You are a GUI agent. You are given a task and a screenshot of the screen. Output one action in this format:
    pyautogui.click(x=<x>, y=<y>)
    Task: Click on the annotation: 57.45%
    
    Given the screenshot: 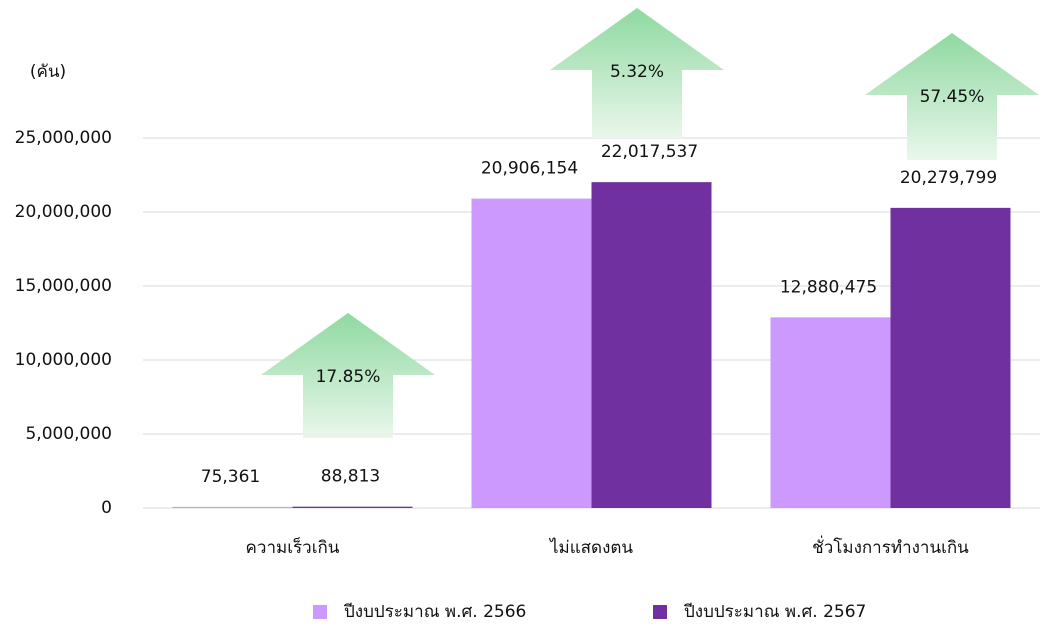 What is the action you would take?
    pyautogui.click(x=952, y=97)
    